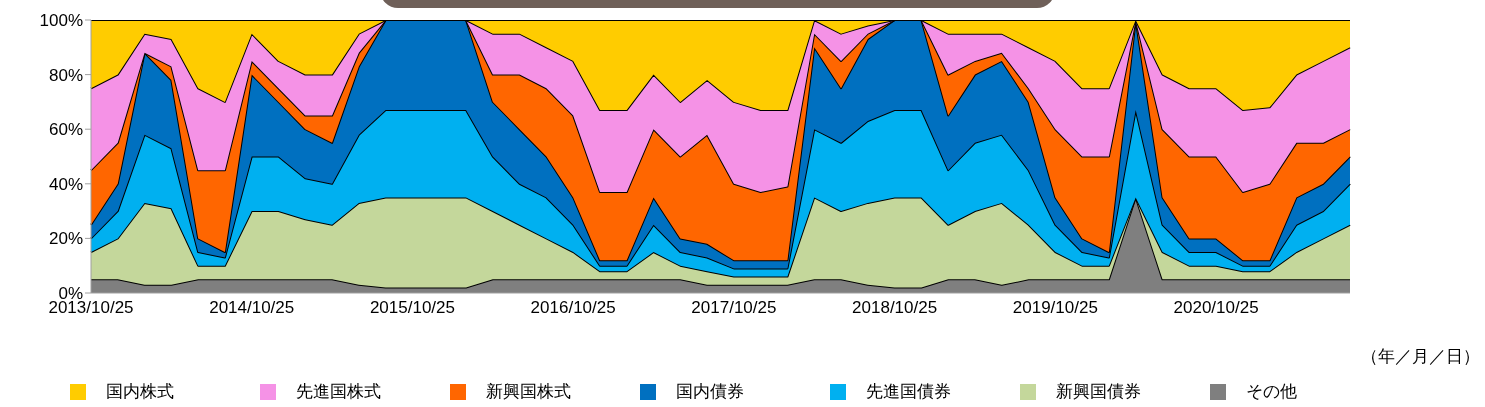  Describe the element at coordinates (1216, 308) in the screenshot. I see `x-tick-label: 2020/10/25` at that location.